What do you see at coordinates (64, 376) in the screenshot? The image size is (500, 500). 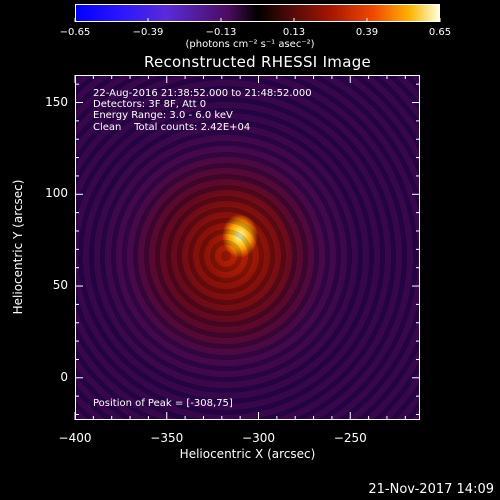 I see `y-tick-label: 0` at bounding box center [64, 376].